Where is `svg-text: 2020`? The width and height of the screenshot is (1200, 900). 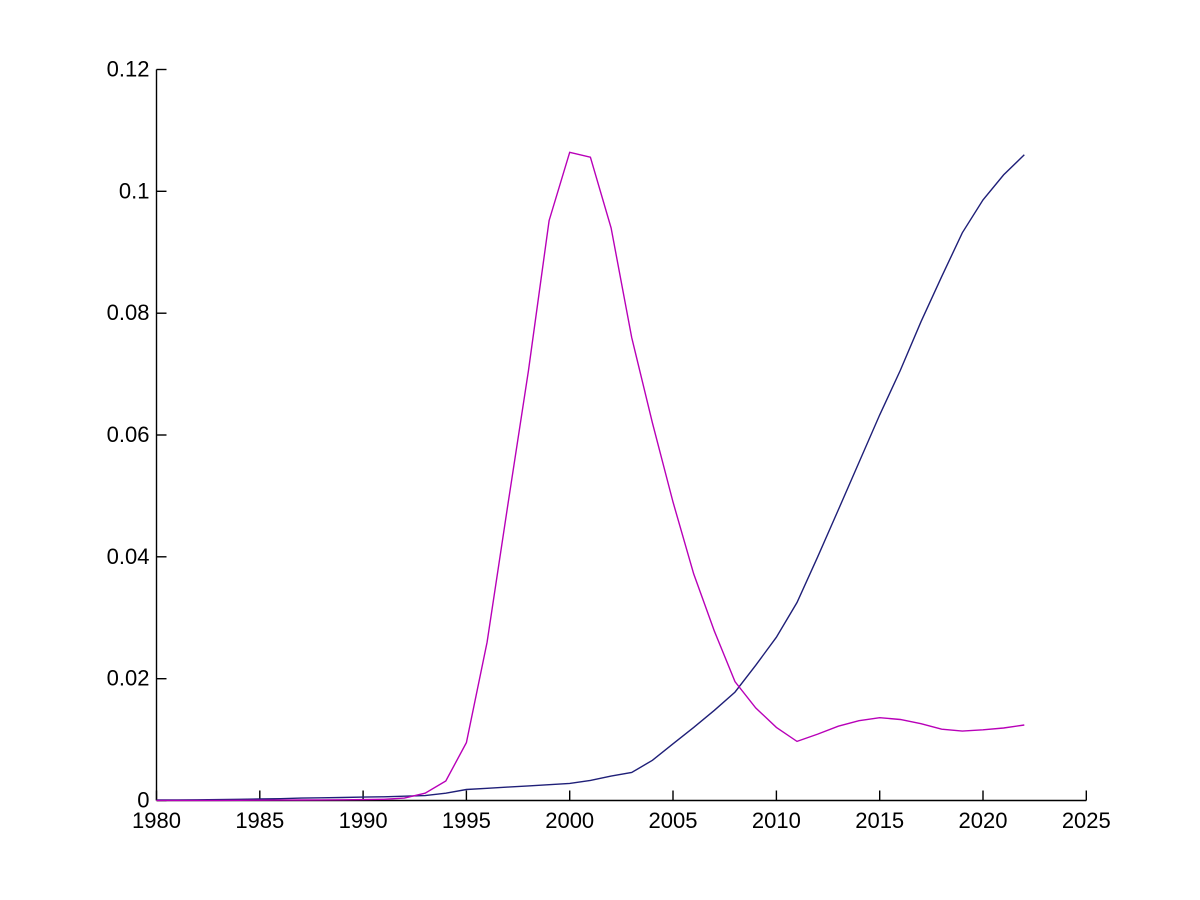
svg-text: 2020 is located at coordinates (983, 820).